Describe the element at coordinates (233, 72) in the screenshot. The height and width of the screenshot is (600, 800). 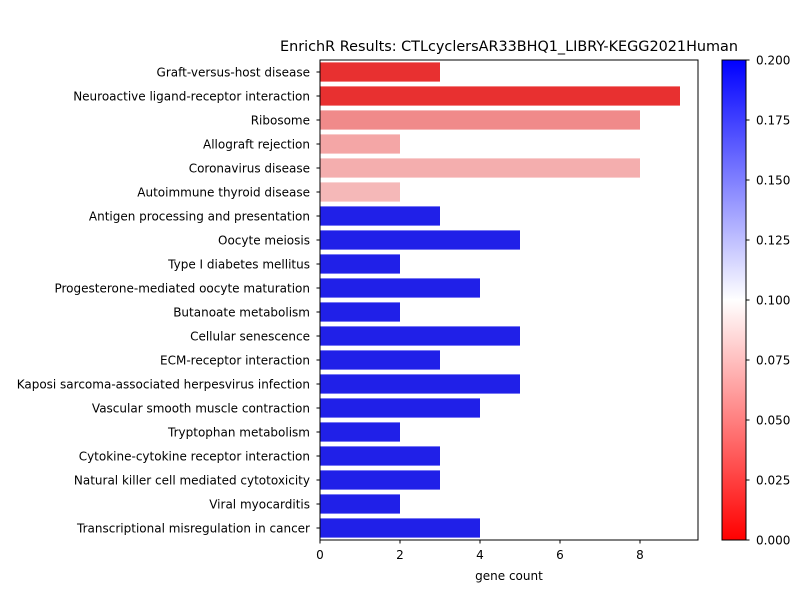
I see `y-tick-label: Graft-versus-host disease` at that location.